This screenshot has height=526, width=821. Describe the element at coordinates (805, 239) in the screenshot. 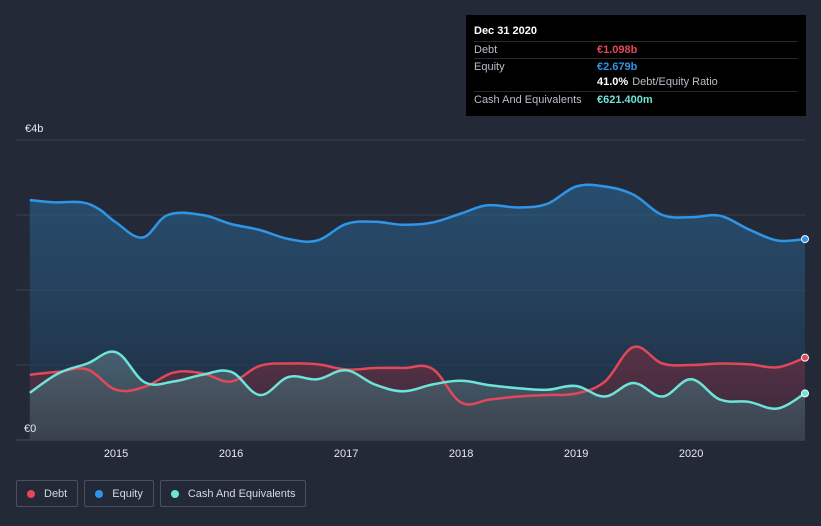

I see `equity-end-point` at that location.